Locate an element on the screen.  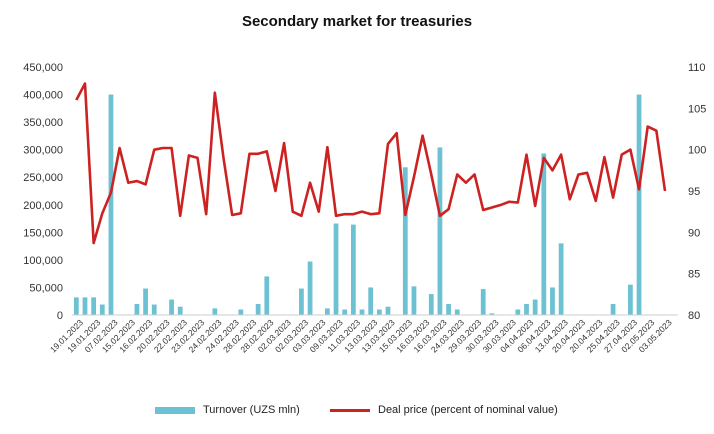
y-right-tick-label: 95 is located at coordinates (694, 192).